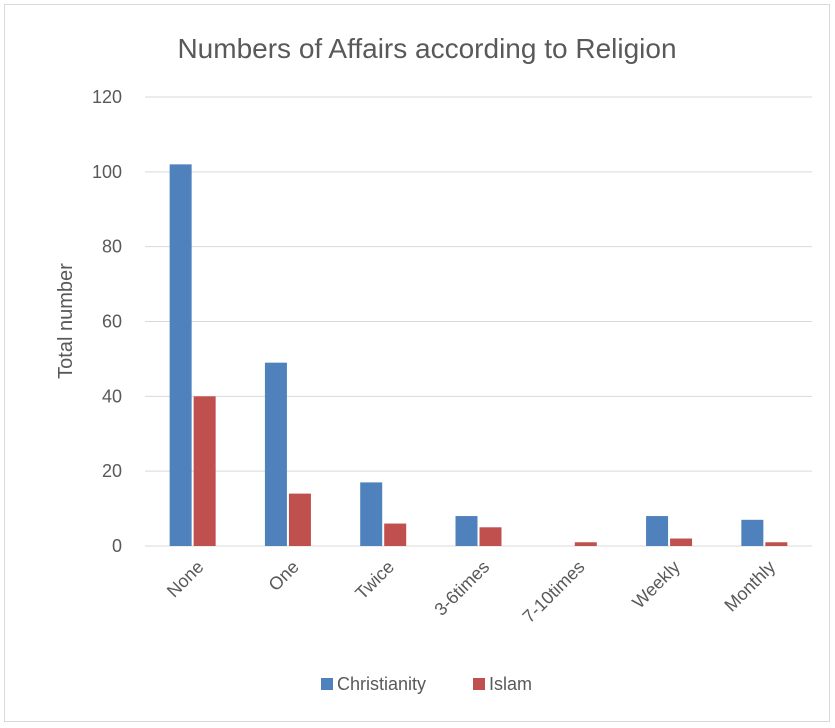 This screenshot has width=835, height=728. I want to click on x-tick-label: Twice, so click(374, 580).